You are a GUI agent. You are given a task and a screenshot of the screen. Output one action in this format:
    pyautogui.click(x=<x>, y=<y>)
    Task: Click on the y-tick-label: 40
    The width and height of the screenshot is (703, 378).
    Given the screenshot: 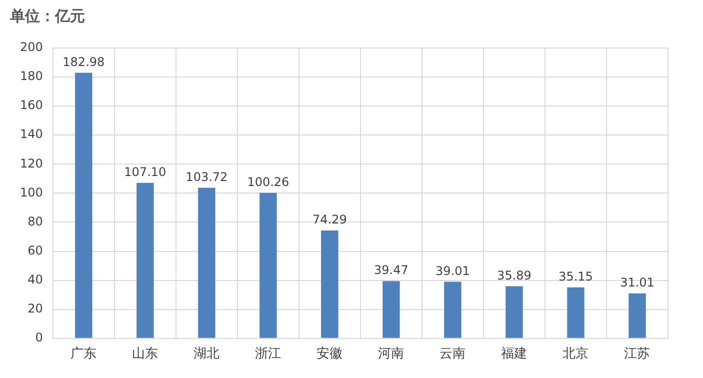 What is the action you would take?
    pyautogui.click(x=35, y=279)
    